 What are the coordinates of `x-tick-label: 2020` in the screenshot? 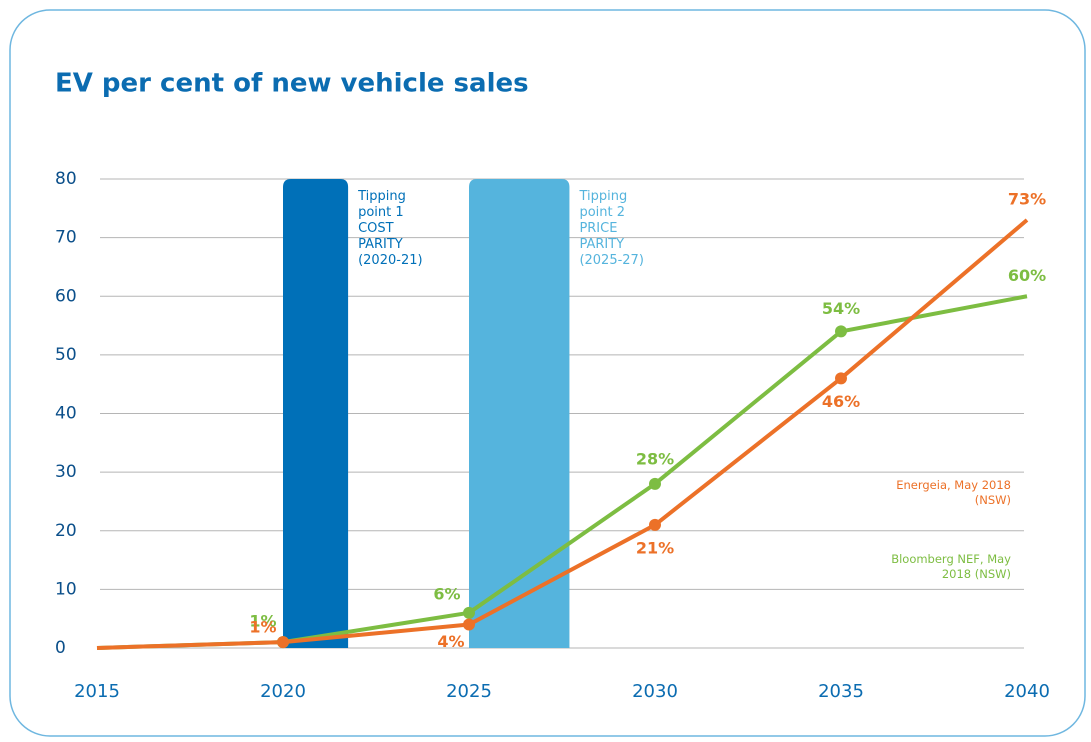 It's located at (283, 691).